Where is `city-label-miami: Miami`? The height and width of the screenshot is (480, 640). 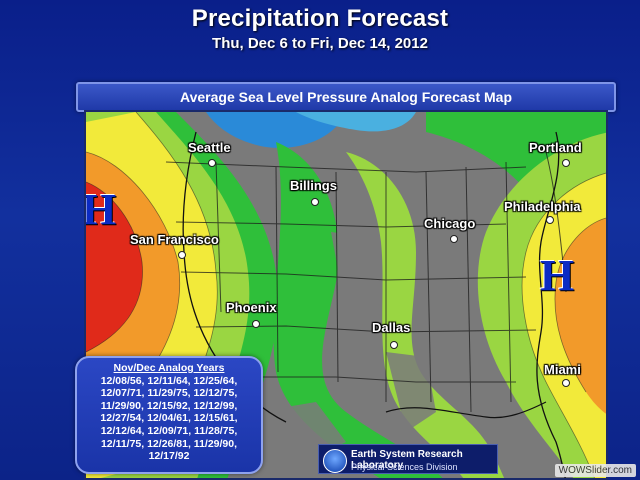 city-label-miami: Miami is located at coordinates (562, 369).